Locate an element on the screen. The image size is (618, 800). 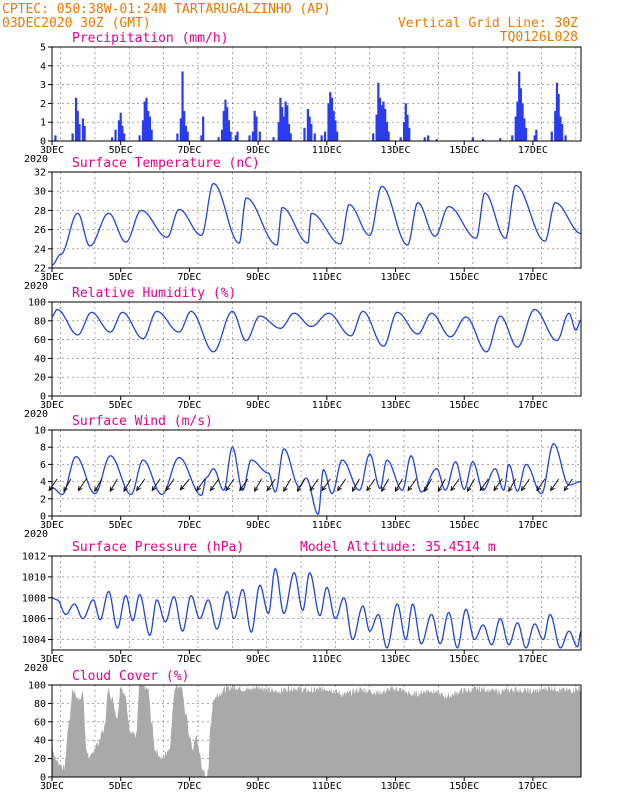
y-tick-label: 60 is located at coordinates (40, 722).